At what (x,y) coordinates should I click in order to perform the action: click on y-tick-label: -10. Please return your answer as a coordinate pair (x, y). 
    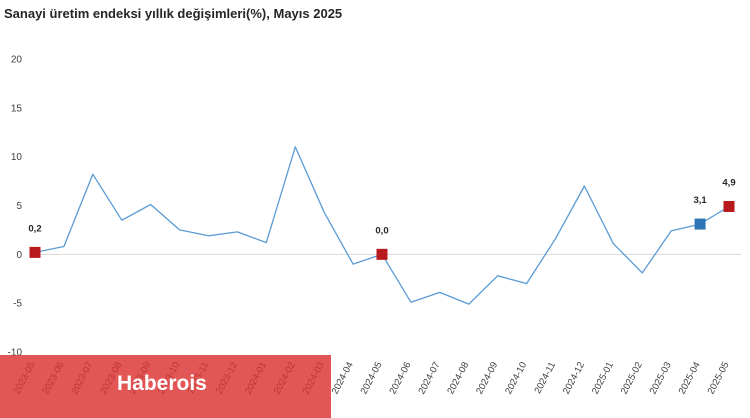
    Looking at the image, I should click on (15, 353).